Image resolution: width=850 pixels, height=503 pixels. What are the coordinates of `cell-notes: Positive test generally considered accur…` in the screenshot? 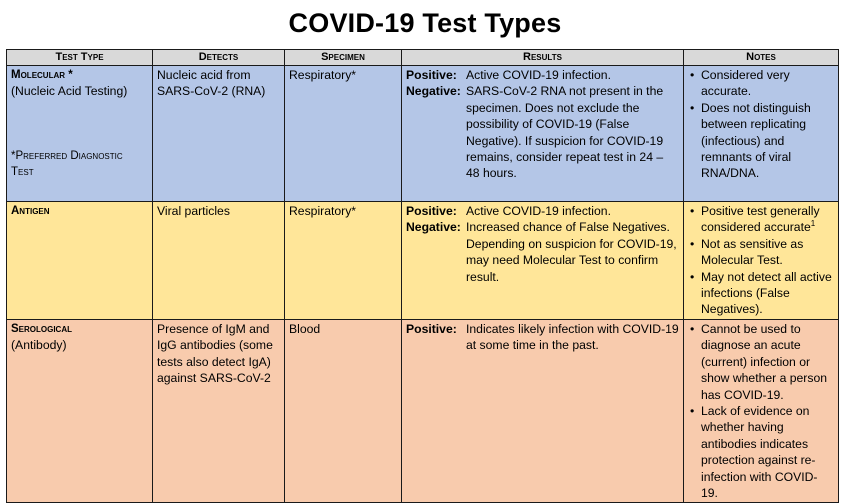 It's located at (761, 260).